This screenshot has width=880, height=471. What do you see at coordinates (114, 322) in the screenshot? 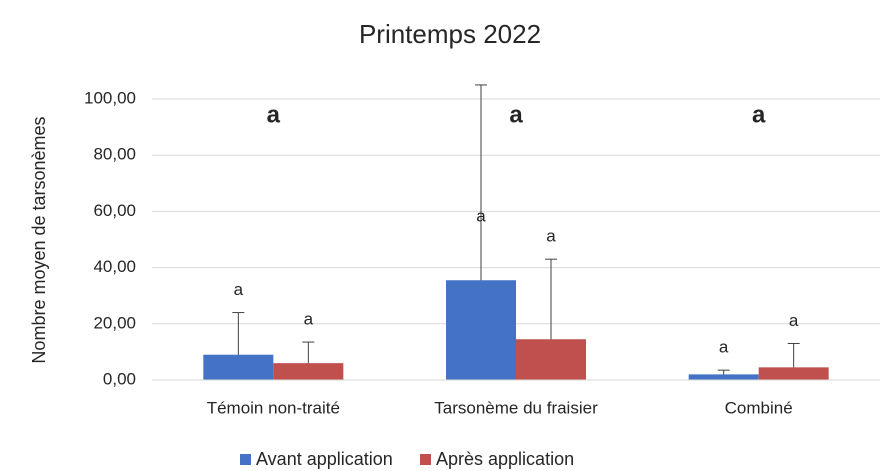
I see `y-tick-label: 20,00` at bounding box center [114, 322].